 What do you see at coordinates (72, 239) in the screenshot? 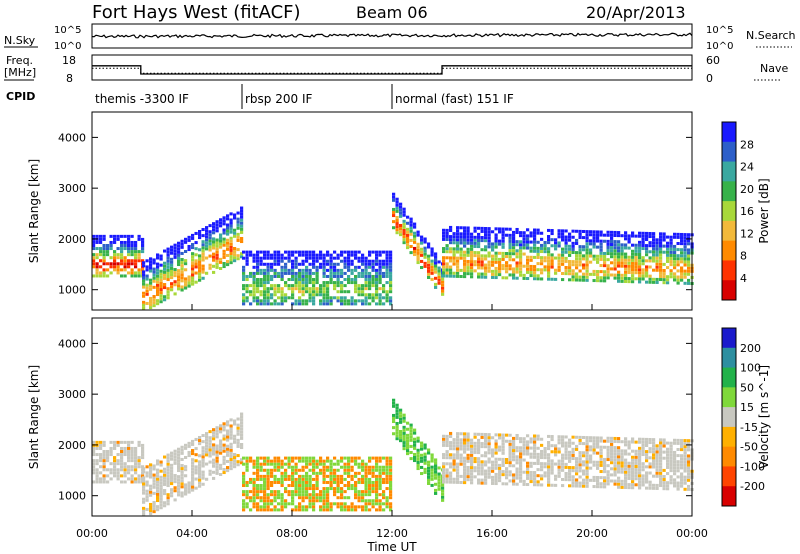
I see `y-tick-label: 2000` at bounding box center [72, 239].